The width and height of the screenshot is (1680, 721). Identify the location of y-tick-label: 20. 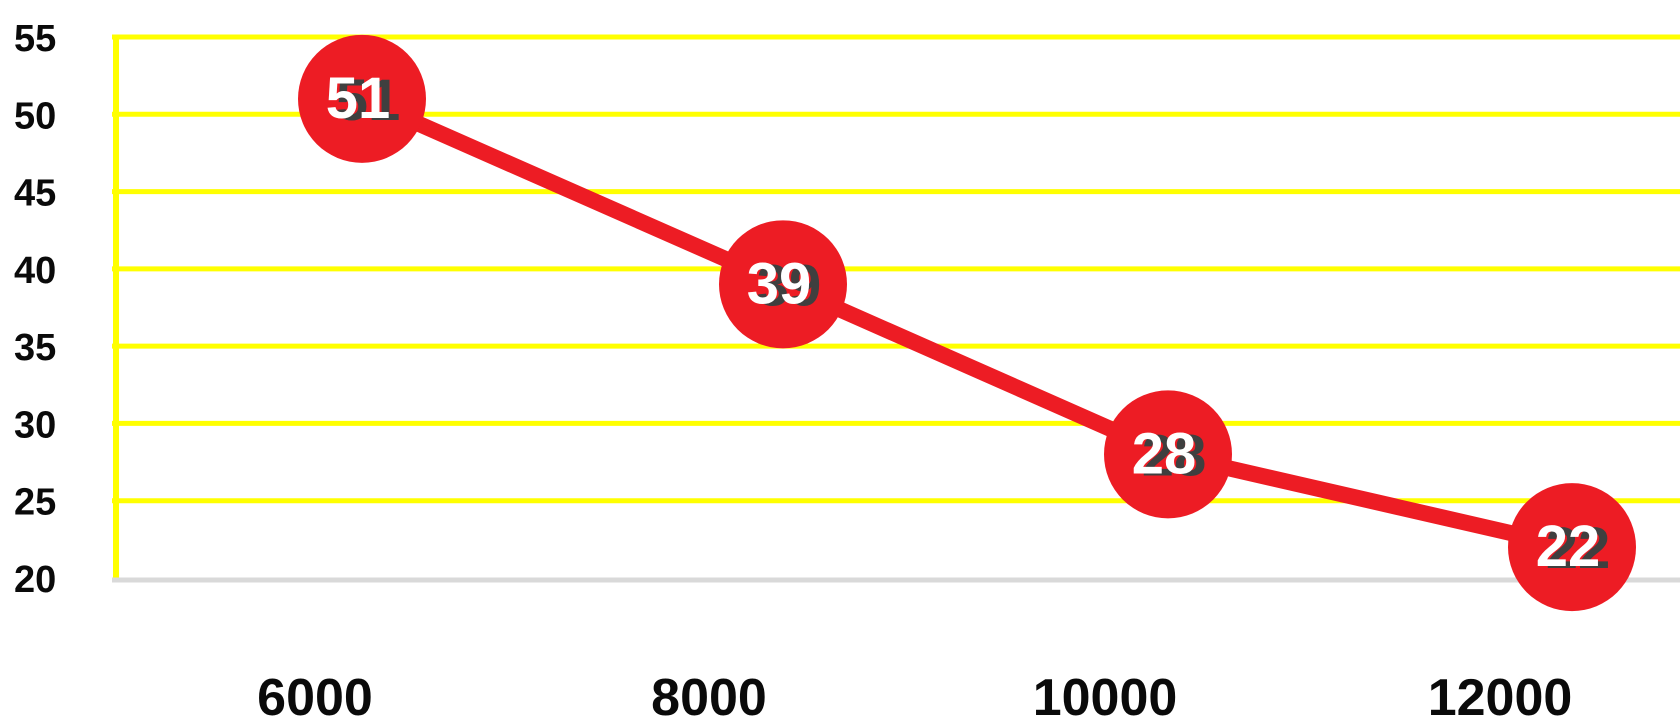
(35, 580).